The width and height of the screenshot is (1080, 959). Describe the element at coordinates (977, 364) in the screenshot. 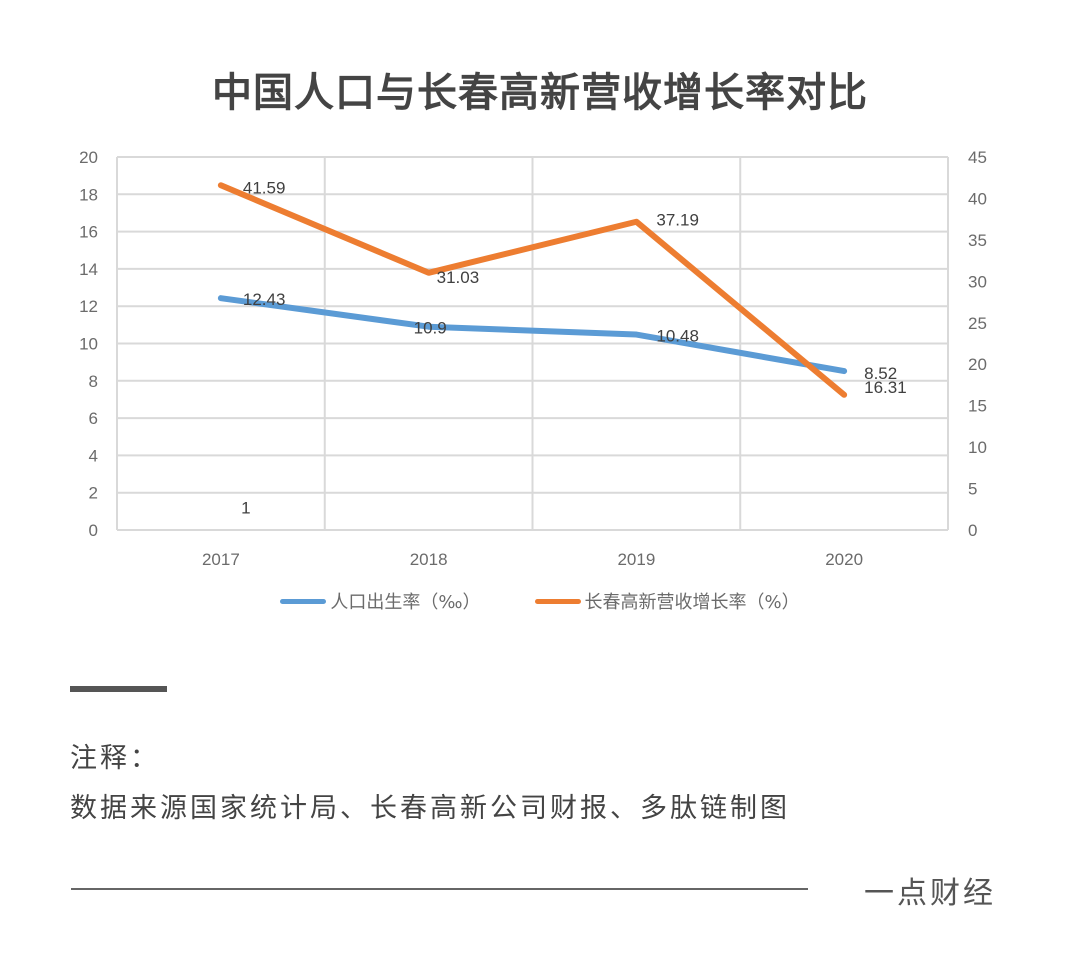

I see `right-tick-label: 20` at that location.